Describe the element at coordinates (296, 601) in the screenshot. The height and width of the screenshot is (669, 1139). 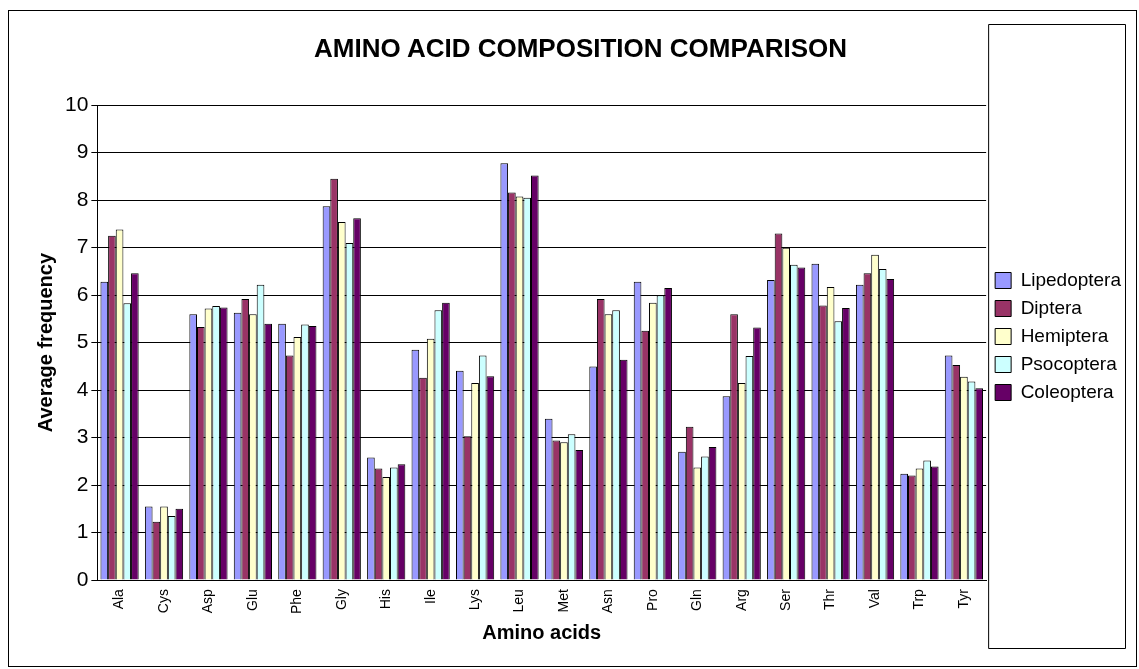
I see `x-tick-label: Phe` at that location.